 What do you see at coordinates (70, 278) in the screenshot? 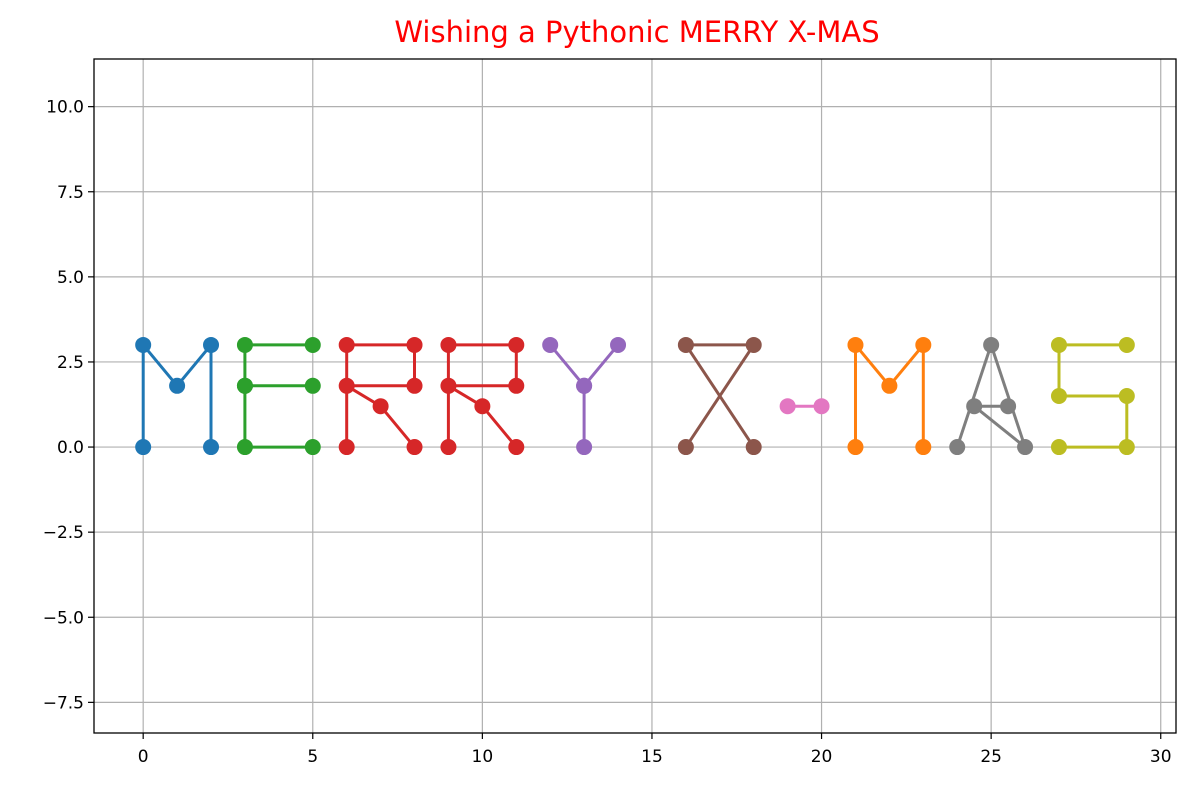
I see `y-tick-label: 5.0` at bounding box center [70, 278].